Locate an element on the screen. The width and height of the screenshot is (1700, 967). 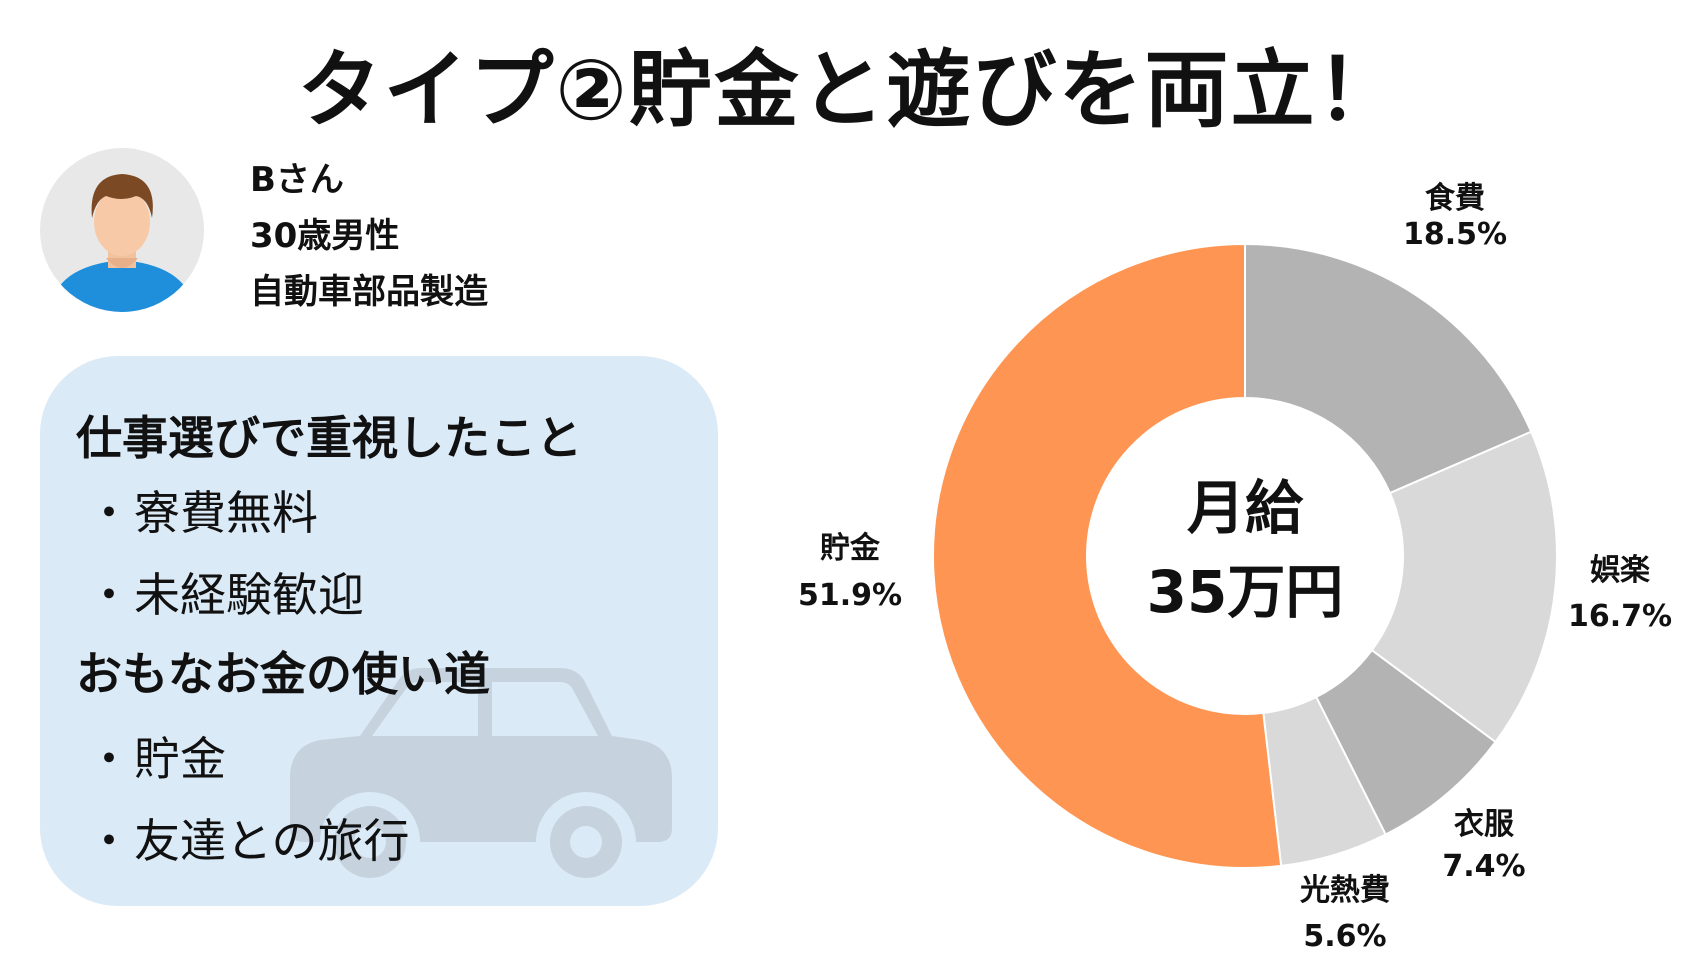
slice-category-label: 貯金 is located at coordinates (850, 548).